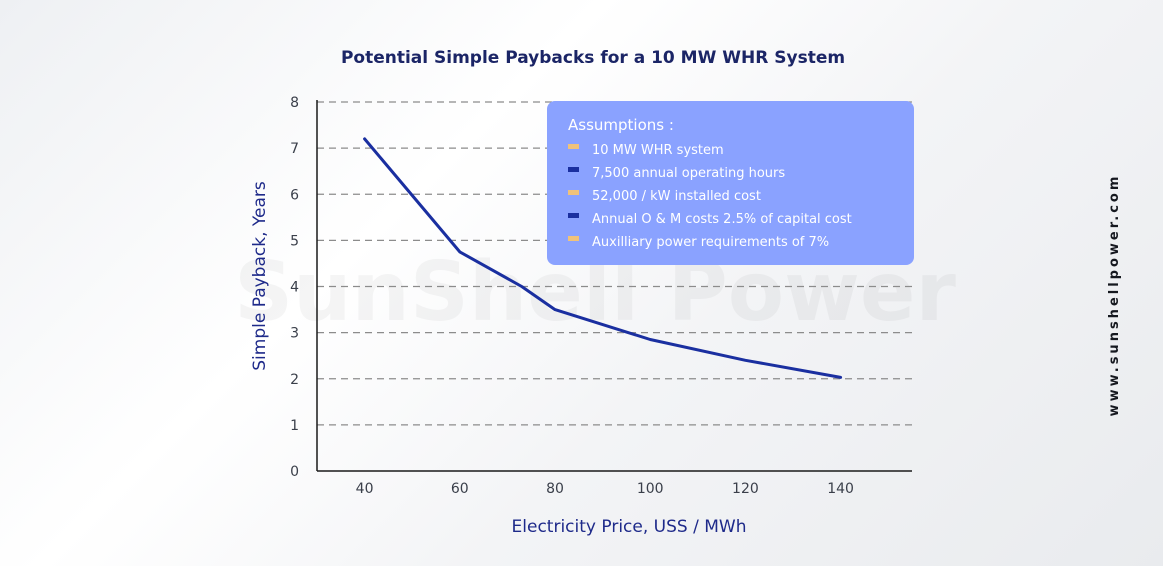  Describe the element at coordinates (294, 149) in the screenshot. I see `y-tick-label: 7` at that location.